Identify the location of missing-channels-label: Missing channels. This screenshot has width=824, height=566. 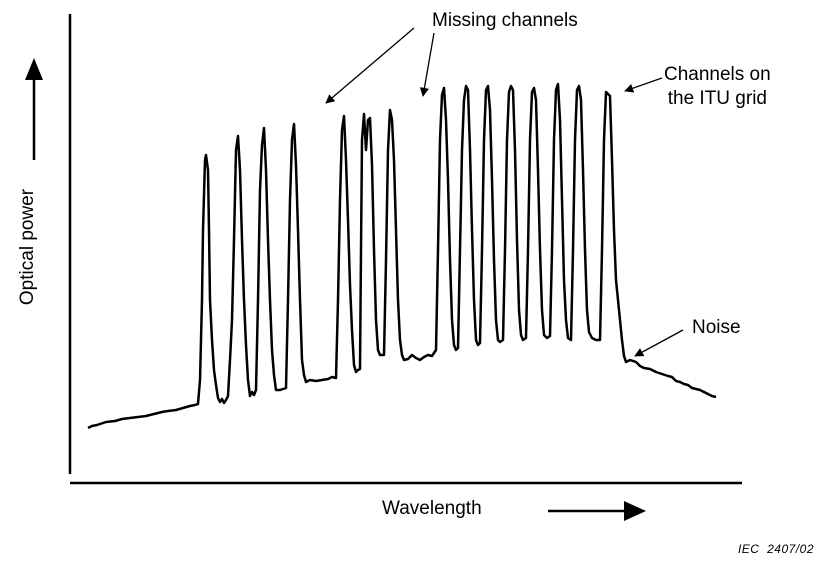
(505, 20).